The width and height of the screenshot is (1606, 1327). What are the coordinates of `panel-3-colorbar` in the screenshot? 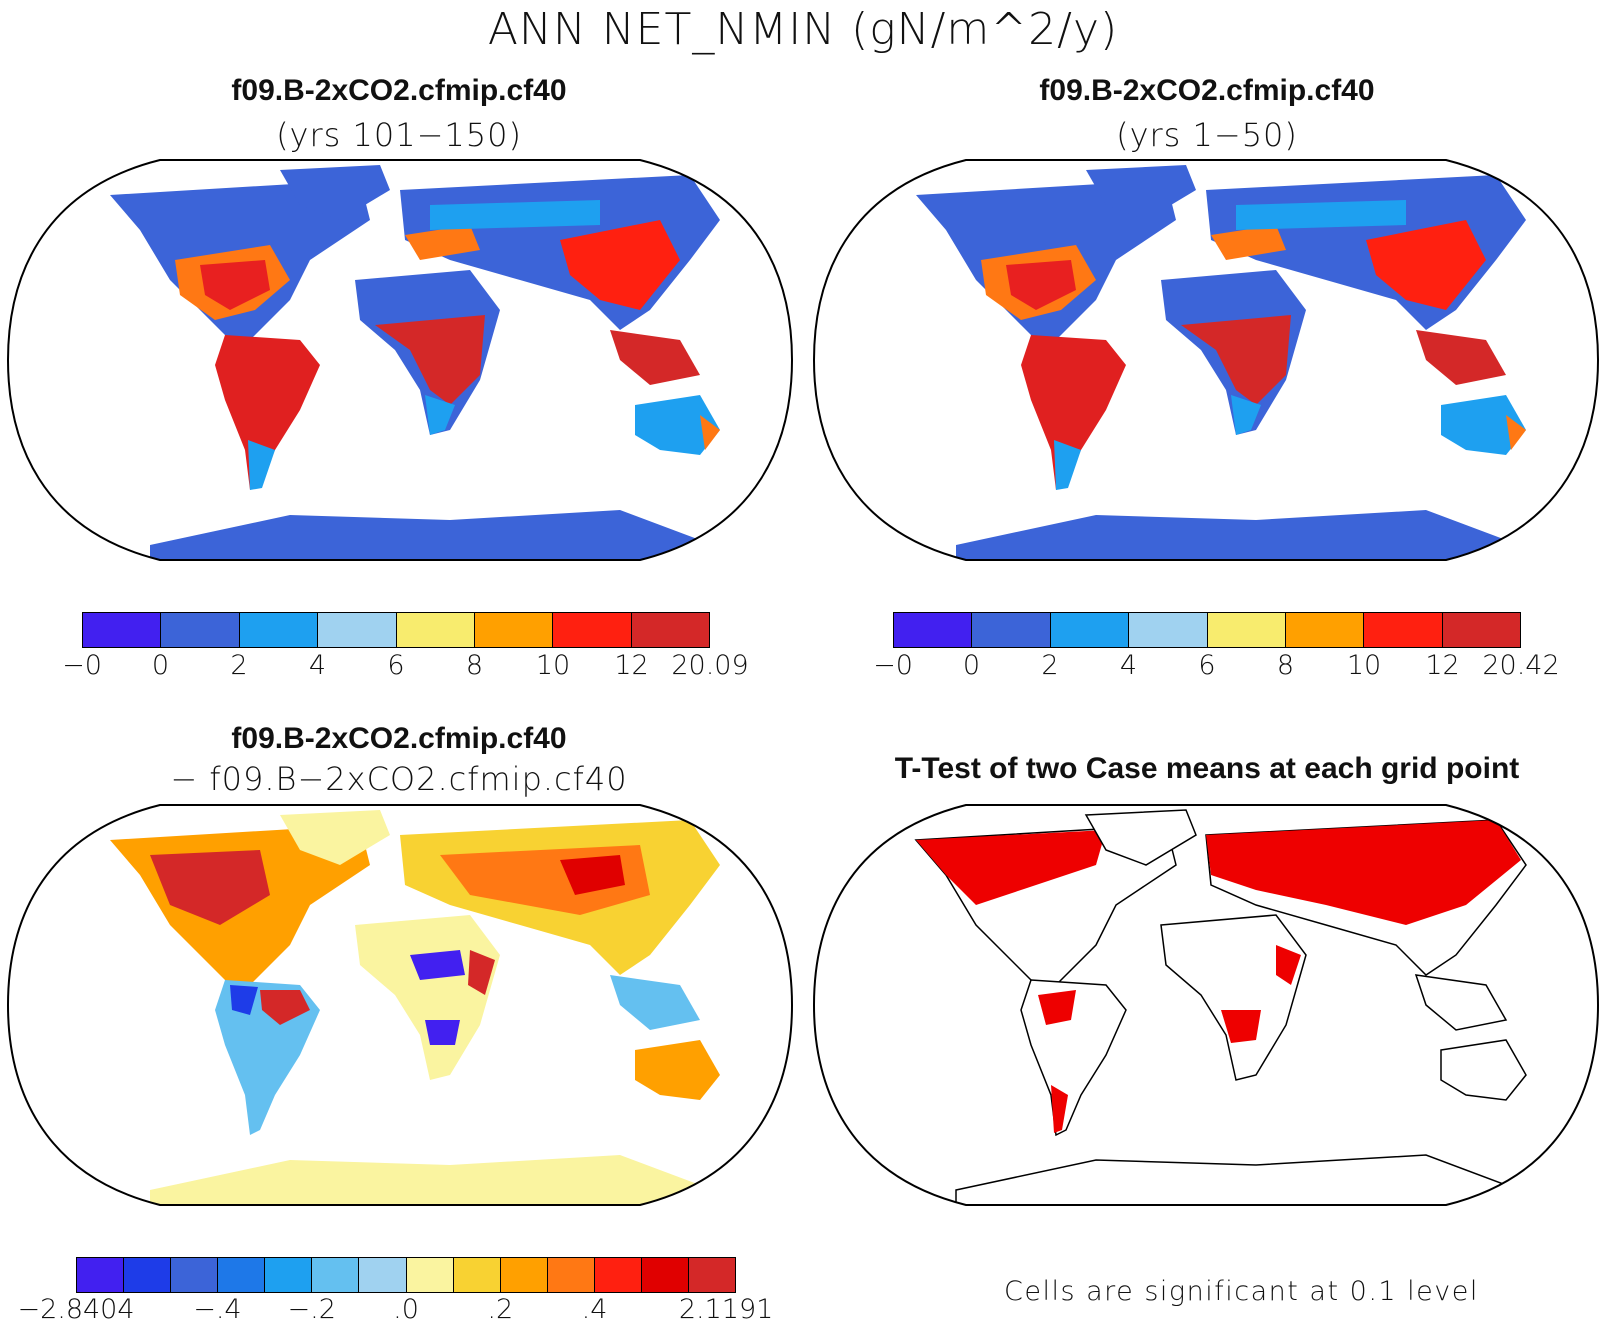 It's located at (406, 1275).